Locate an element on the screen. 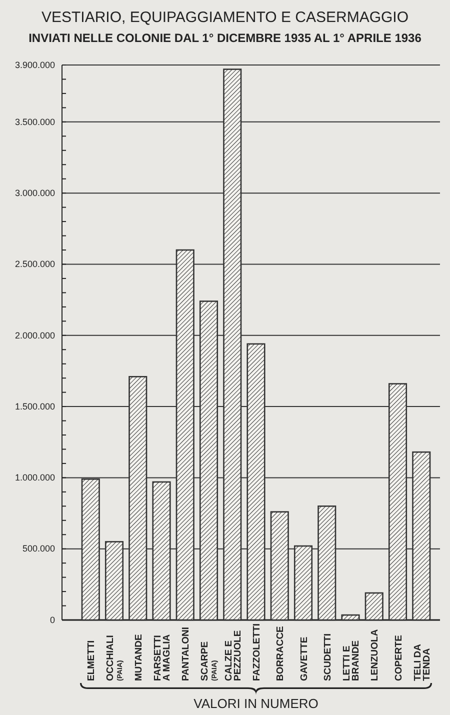 Image resolution: width=450 pixels, height=715 pixels. x-tick-label: PANTALONI is located at coordinates (186, 653).